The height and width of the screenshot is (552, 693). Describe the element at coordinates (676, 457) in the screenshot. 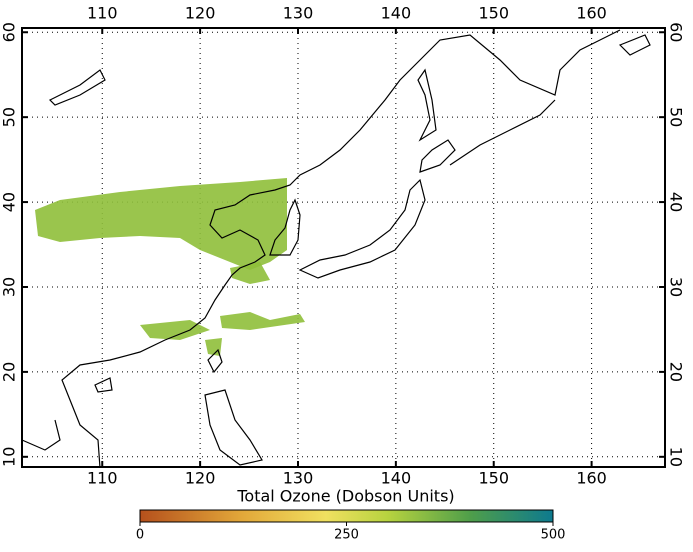

I see `lat-label-right: 10` at that location.